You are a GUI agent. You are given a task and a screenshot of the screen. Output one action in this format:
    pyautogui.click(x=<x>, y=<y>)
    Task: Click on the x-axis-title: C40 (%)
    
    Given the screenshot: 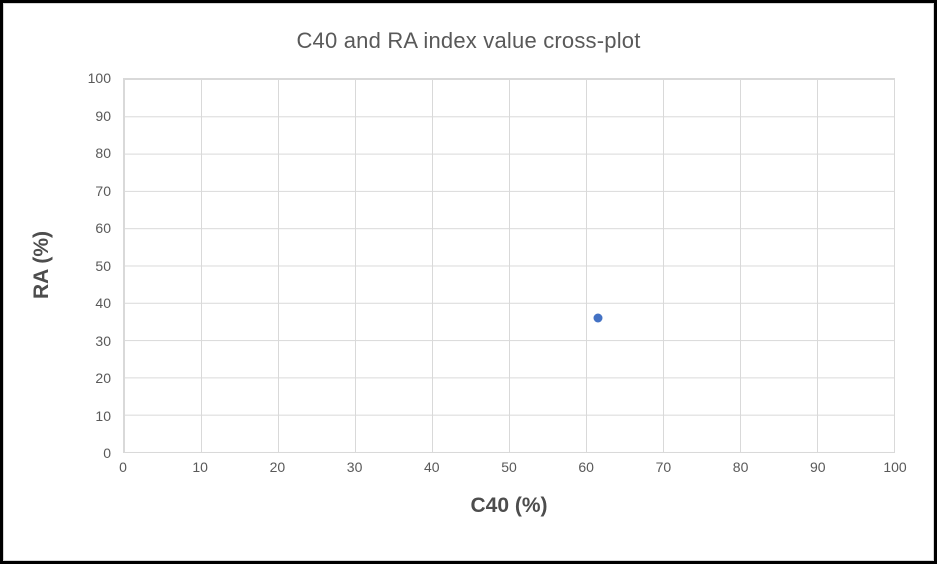 What is the action you would take?
    pyautogui.click(x=509, y=505)
    